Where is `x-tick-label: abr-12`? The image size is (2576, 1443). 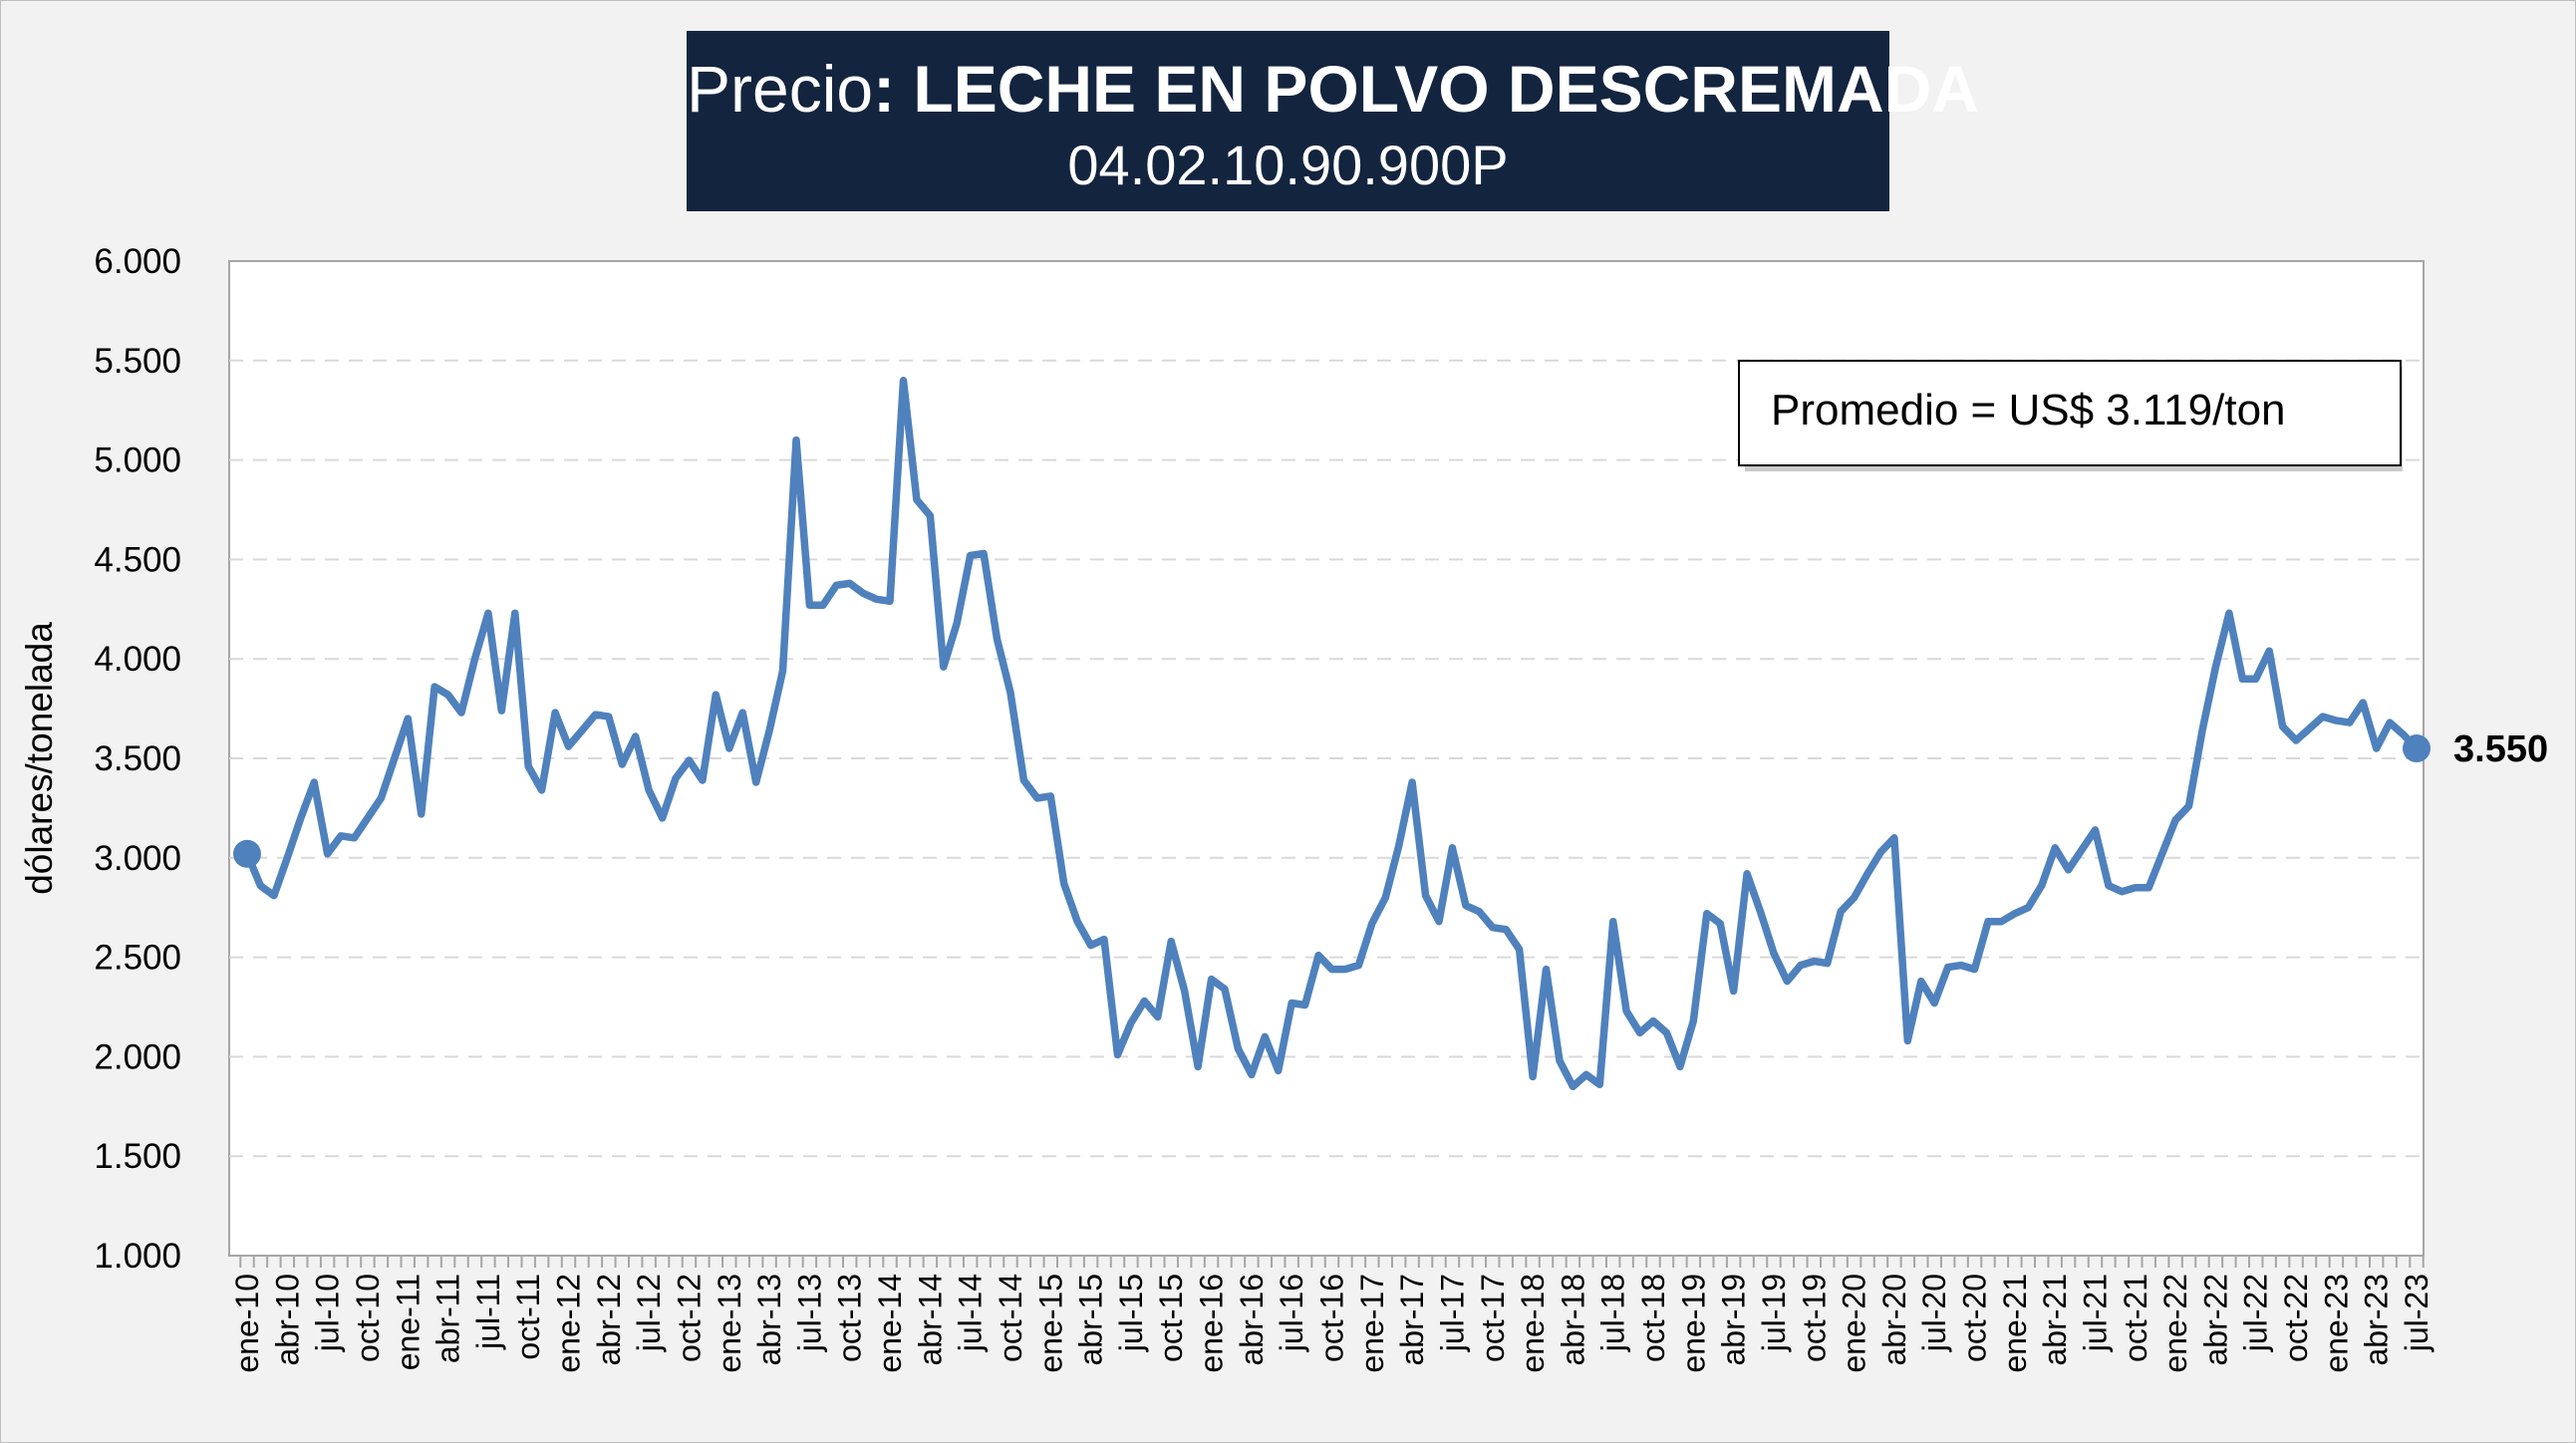 x-tick-label: abr-12 is located at coordinates (609, 1320).